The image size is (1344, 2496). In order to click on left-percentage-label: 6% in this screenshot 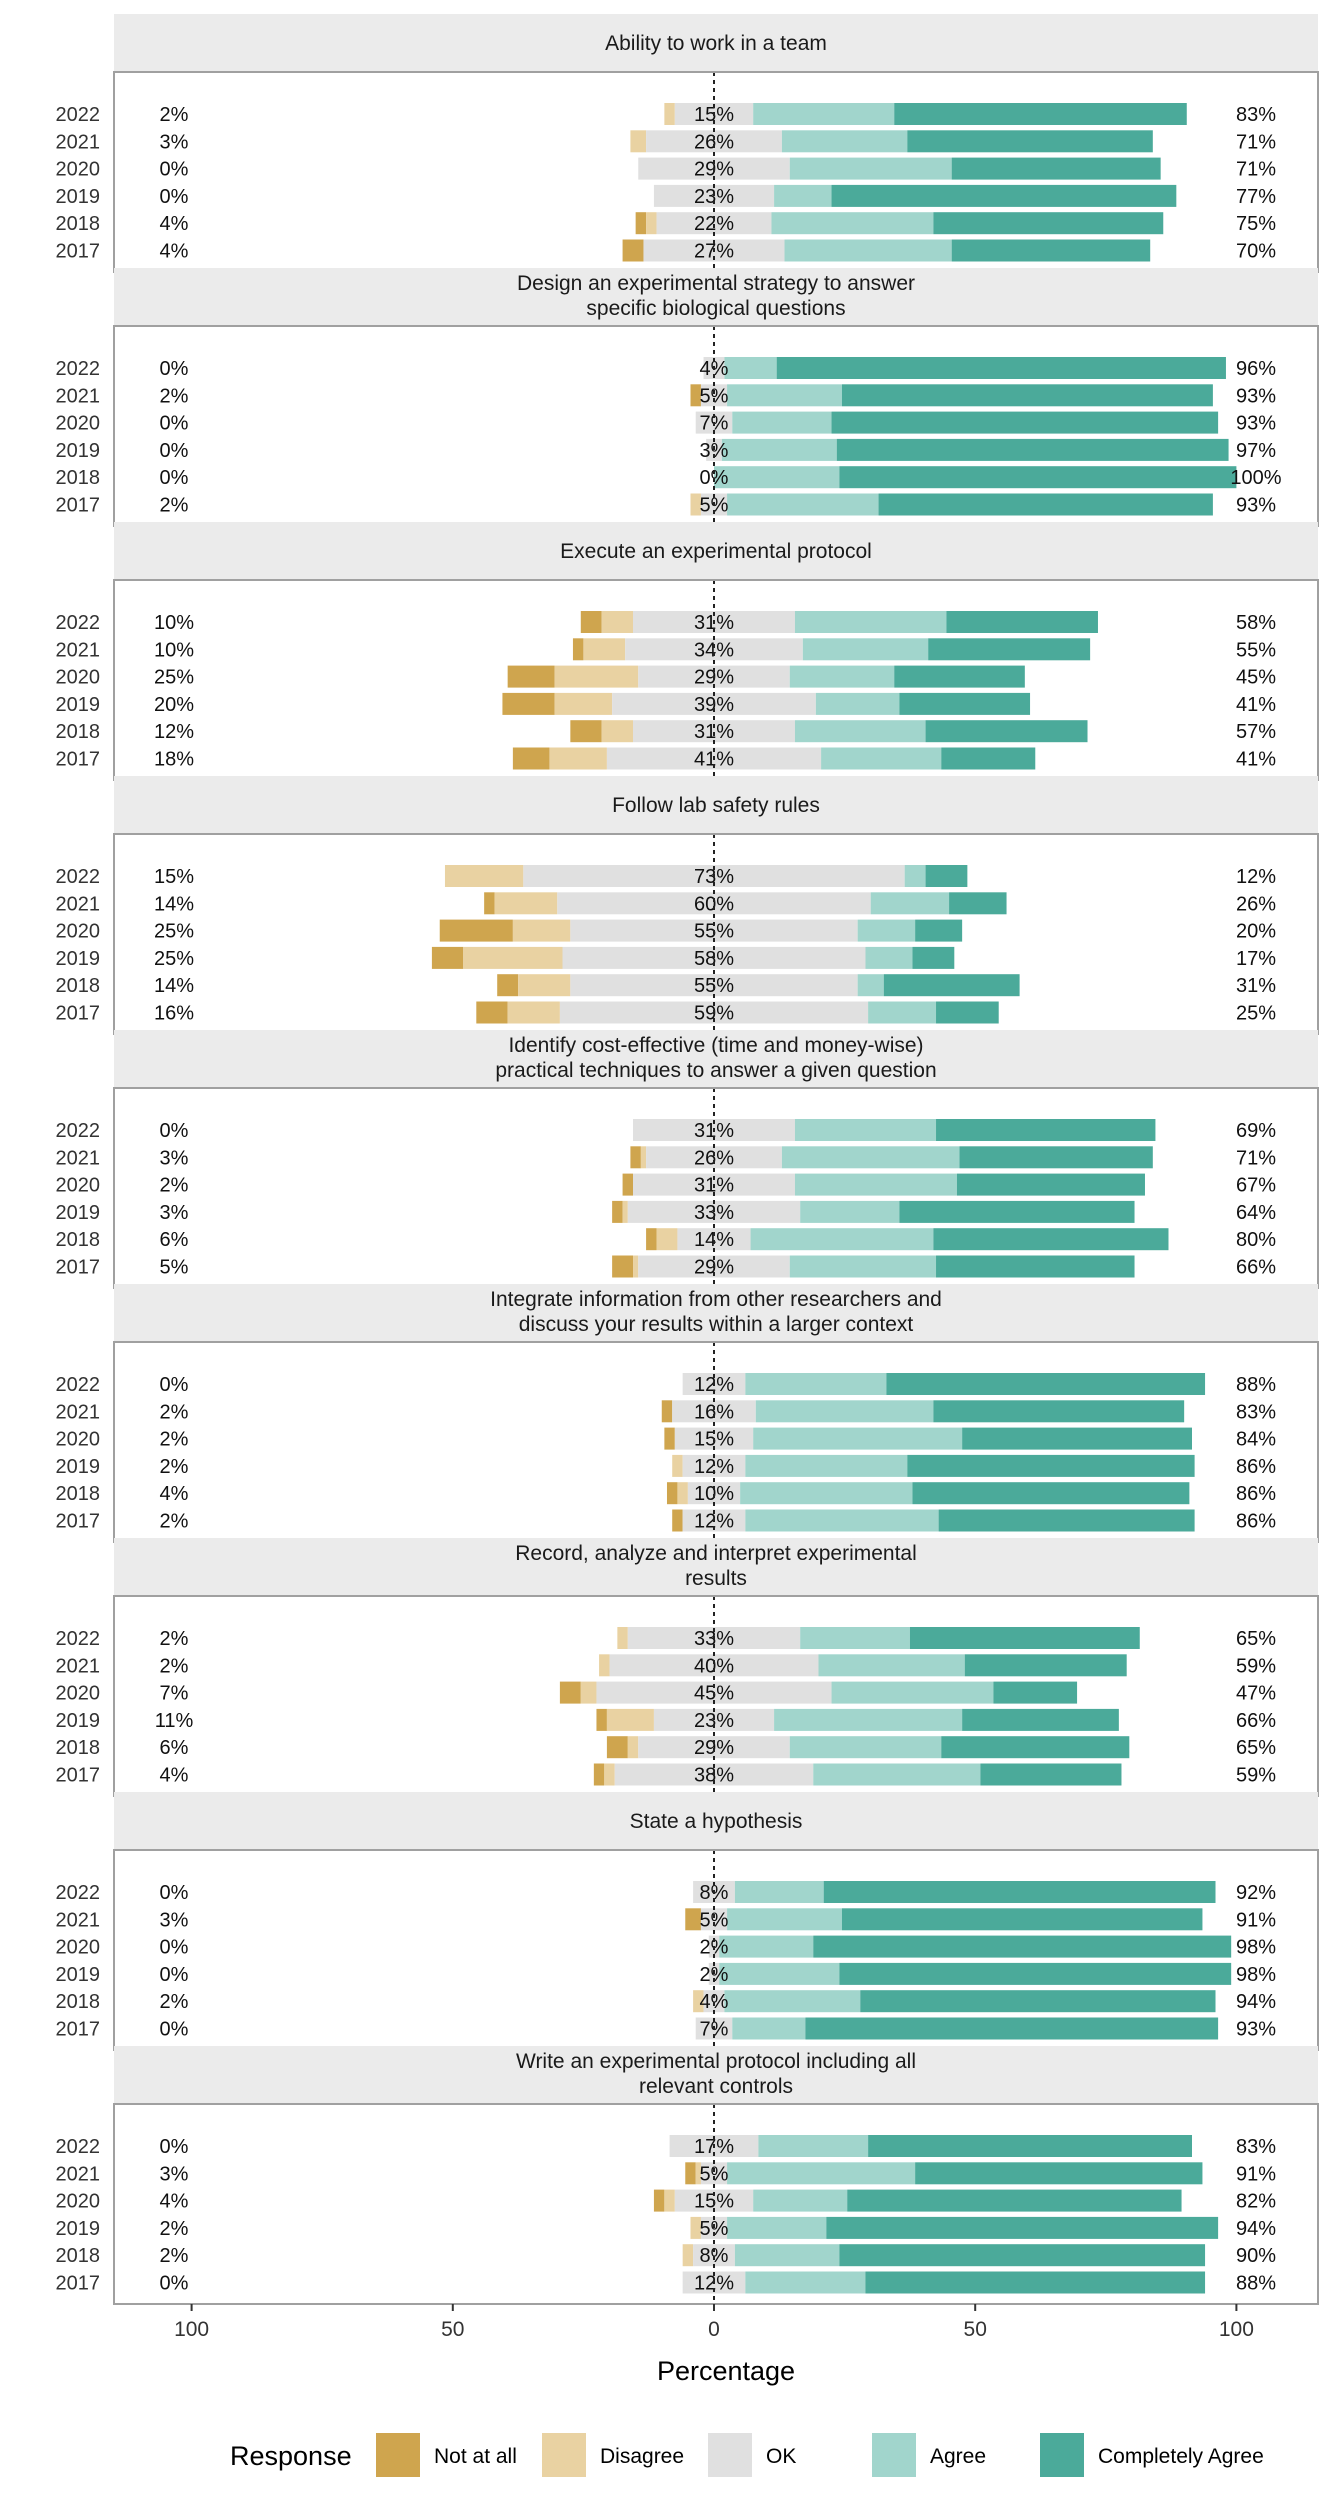, I will do `click(174, 1240)`.